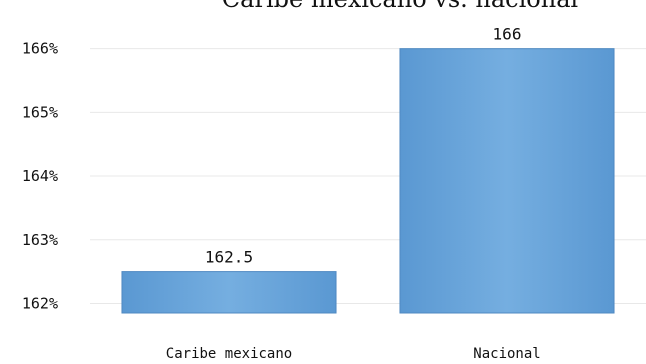  I want to click on y-tick-label: 164%, so click(40, 176).